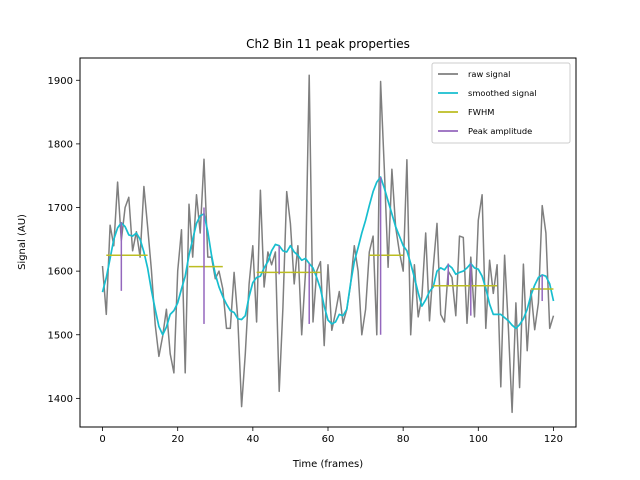 This screenshot has width=640, height=480. I want to click on y-axis: 1400 1500 1600 1700 1800 1900, so click(64, 240).